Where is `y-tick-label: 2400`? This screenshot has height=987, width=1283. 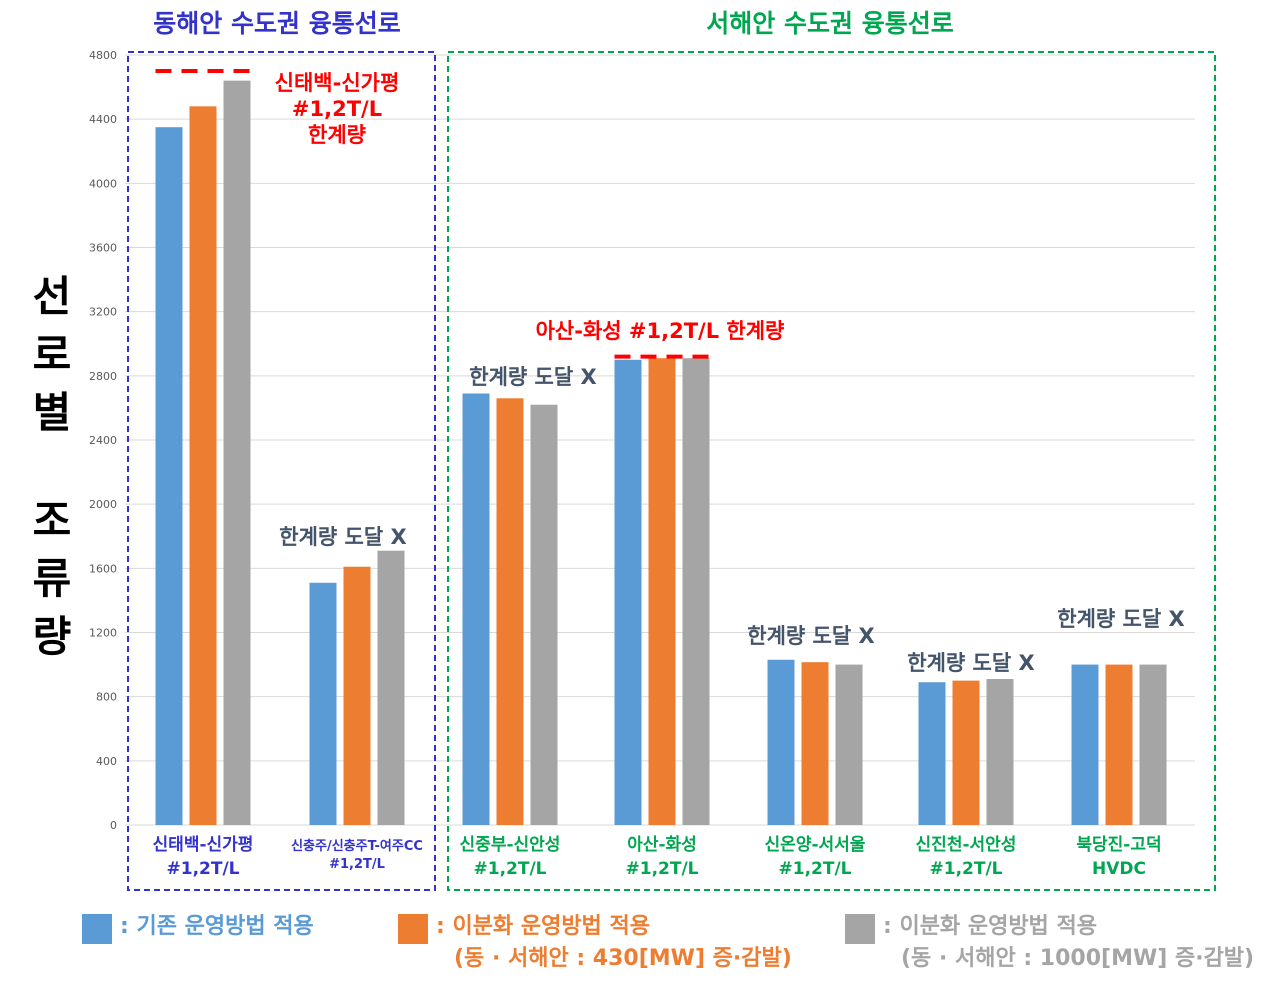
y-tick-label: 2400 is located at coordinates (103, 440).